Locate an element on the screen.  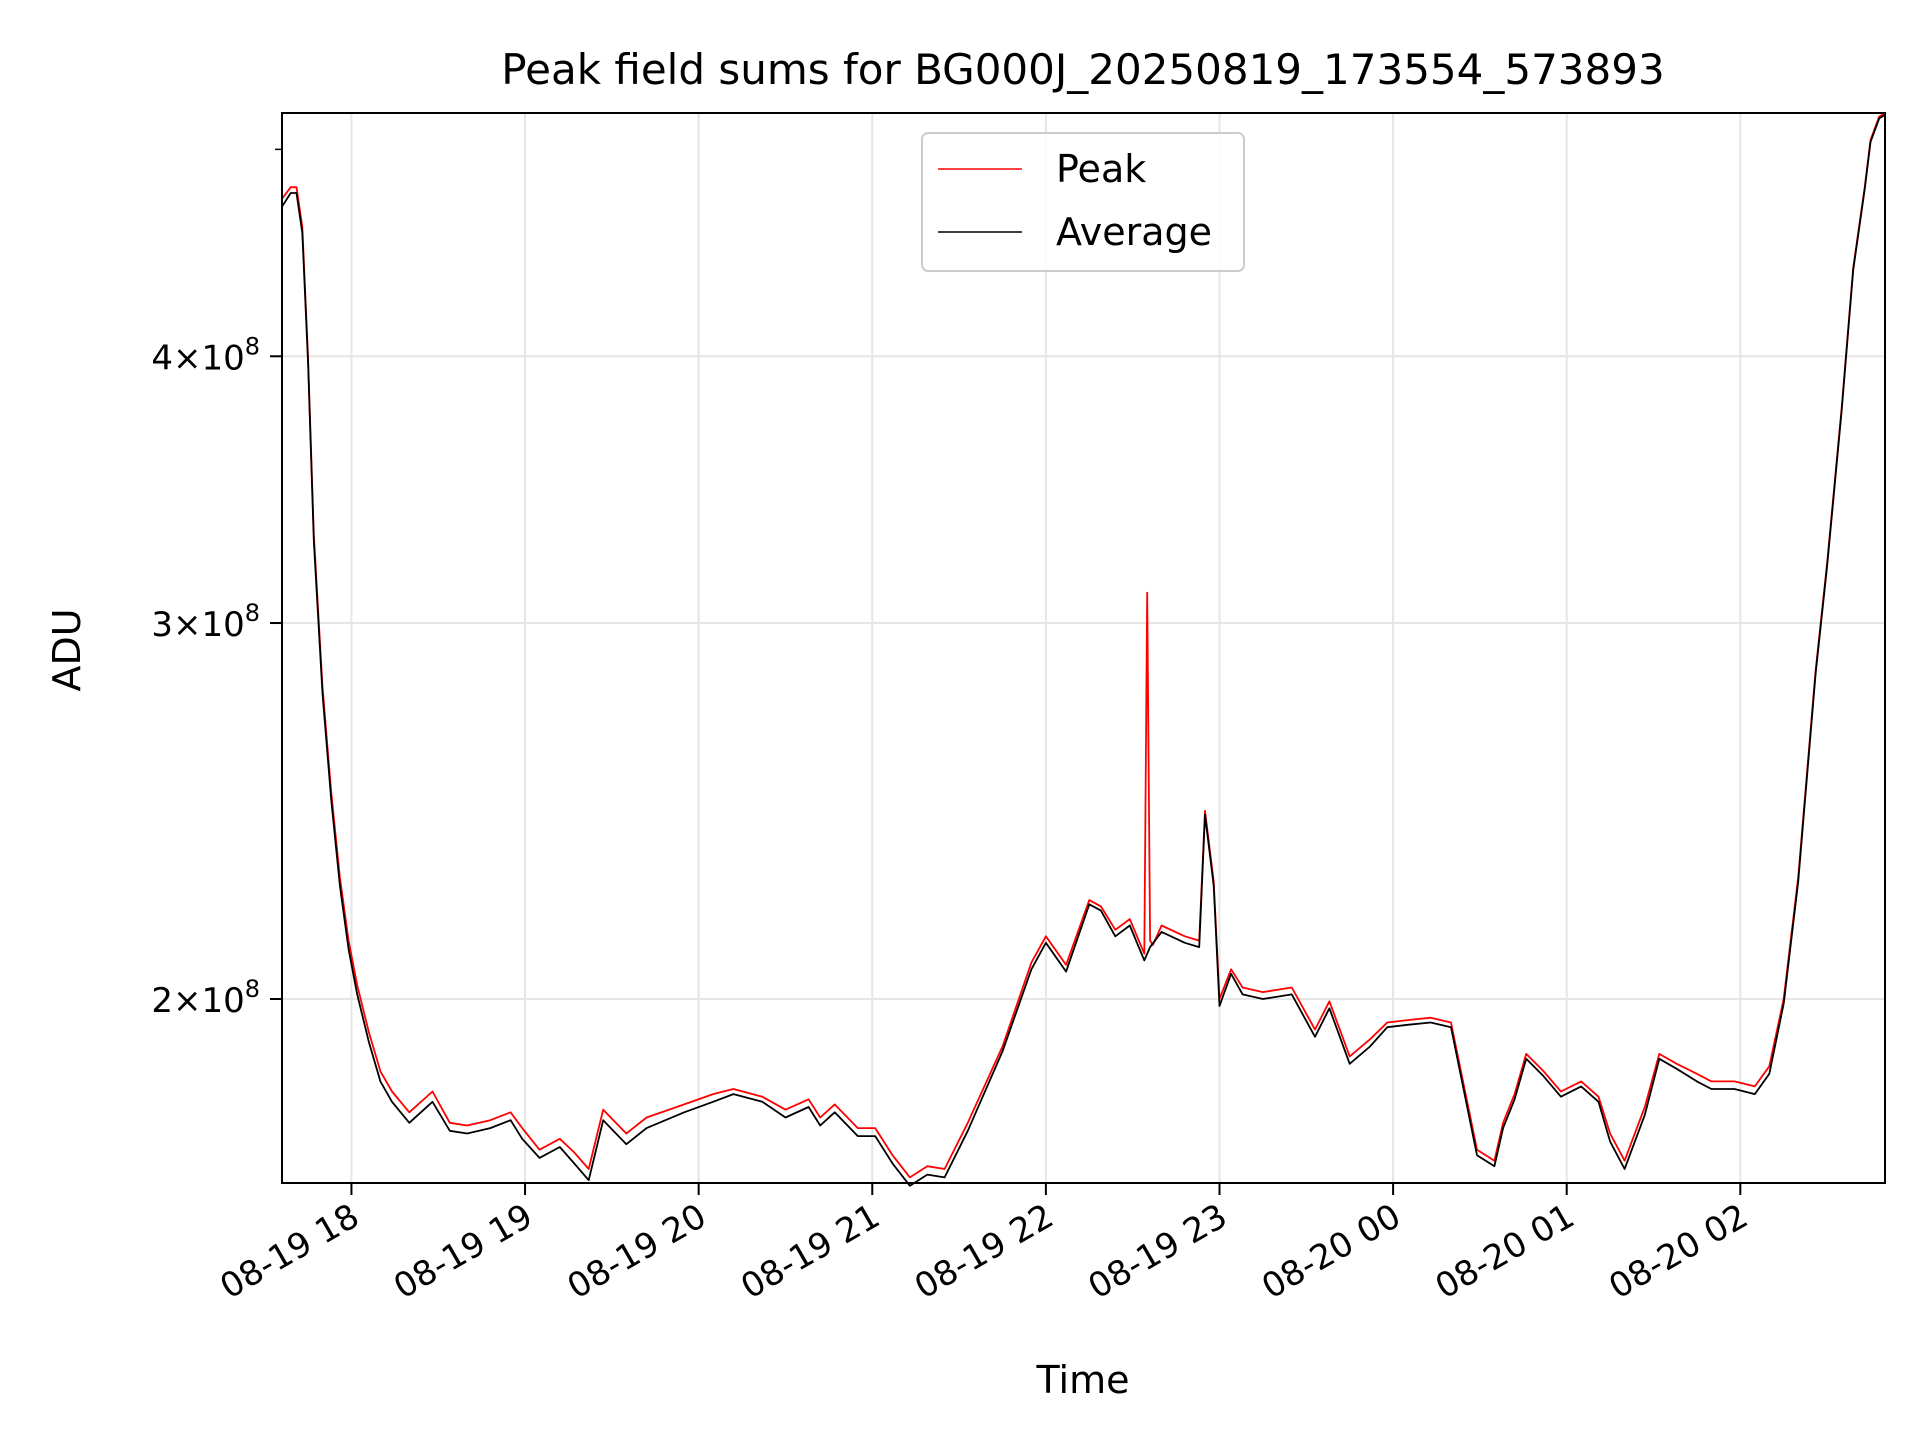
y-tick-label: 2×108 is located at coordinates (205, 998).